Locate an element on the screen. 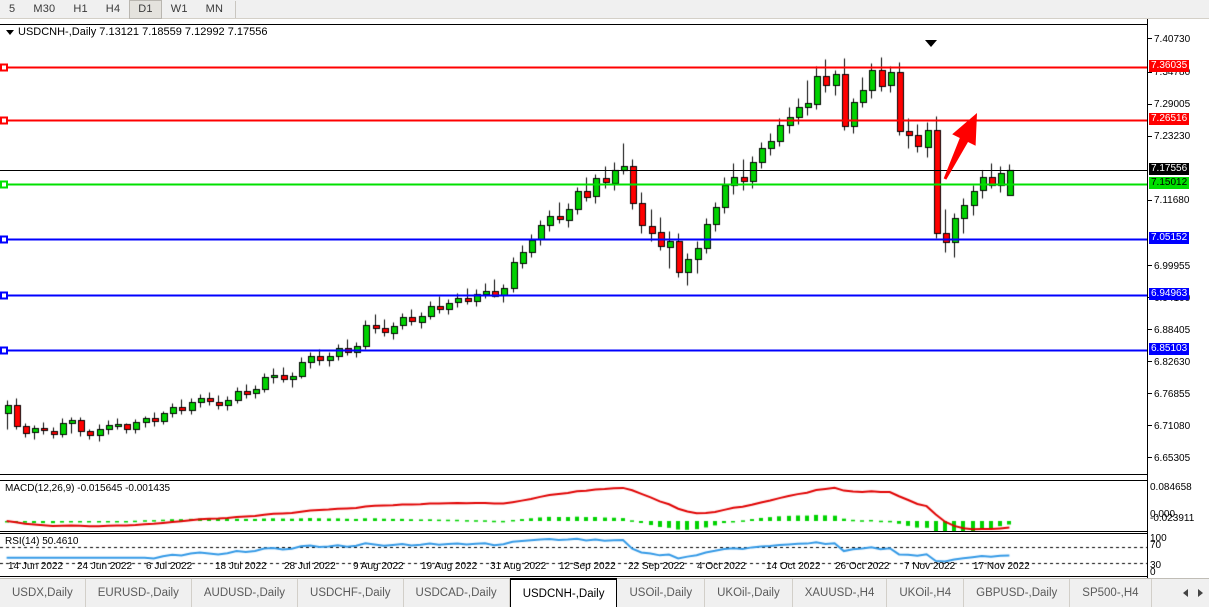 This screenshot has width=1209, height=607. timeframe-button-h1: H1 is located at coordinates (80, 9).